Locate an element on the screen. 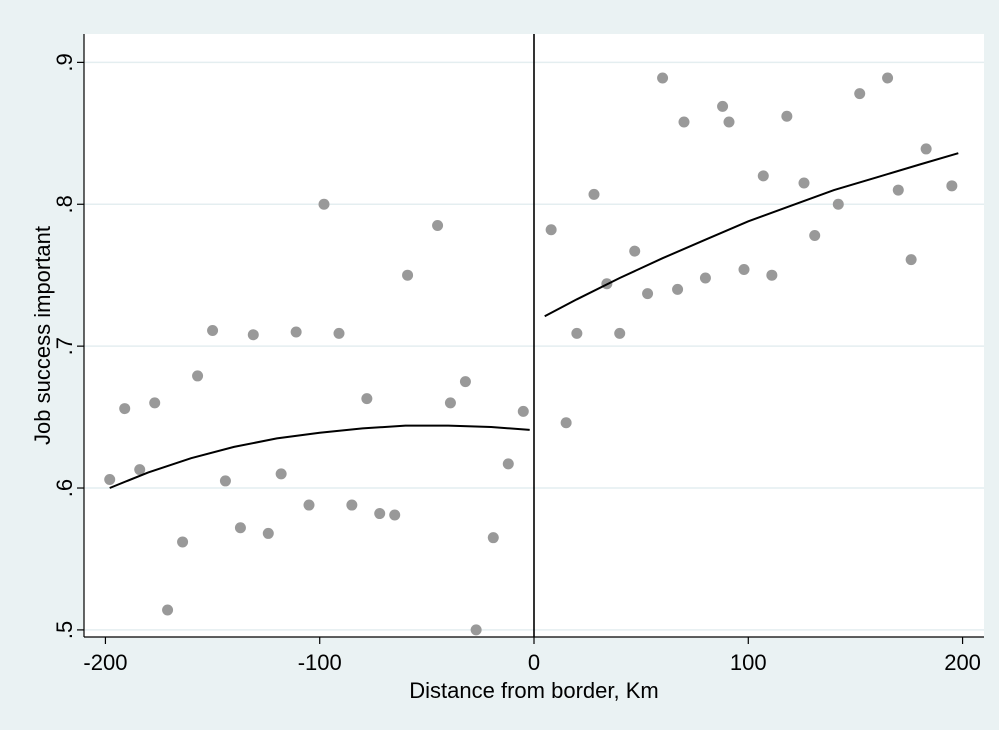 The image size is (999, 730). x-tick-label: 0 is located at coordinates (534, 662).